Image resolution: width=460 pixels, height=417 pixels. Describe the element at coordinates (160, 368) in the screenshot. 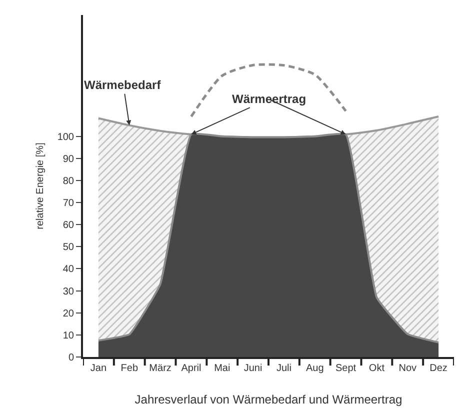

I see `x-tick-label: März` at that location.